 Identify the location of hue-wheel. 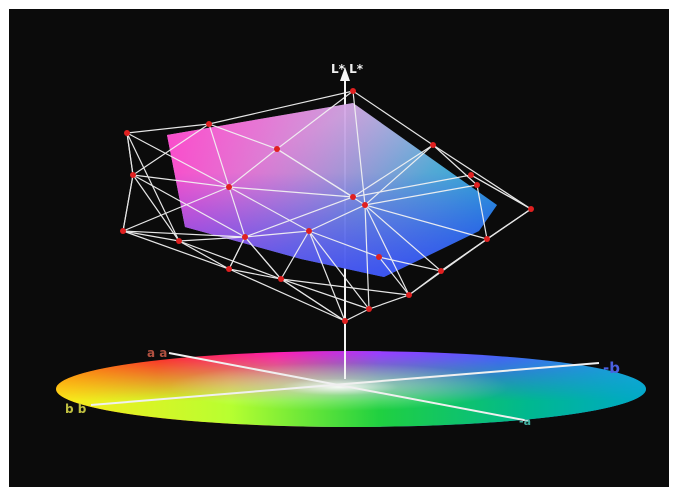
(351, 389).